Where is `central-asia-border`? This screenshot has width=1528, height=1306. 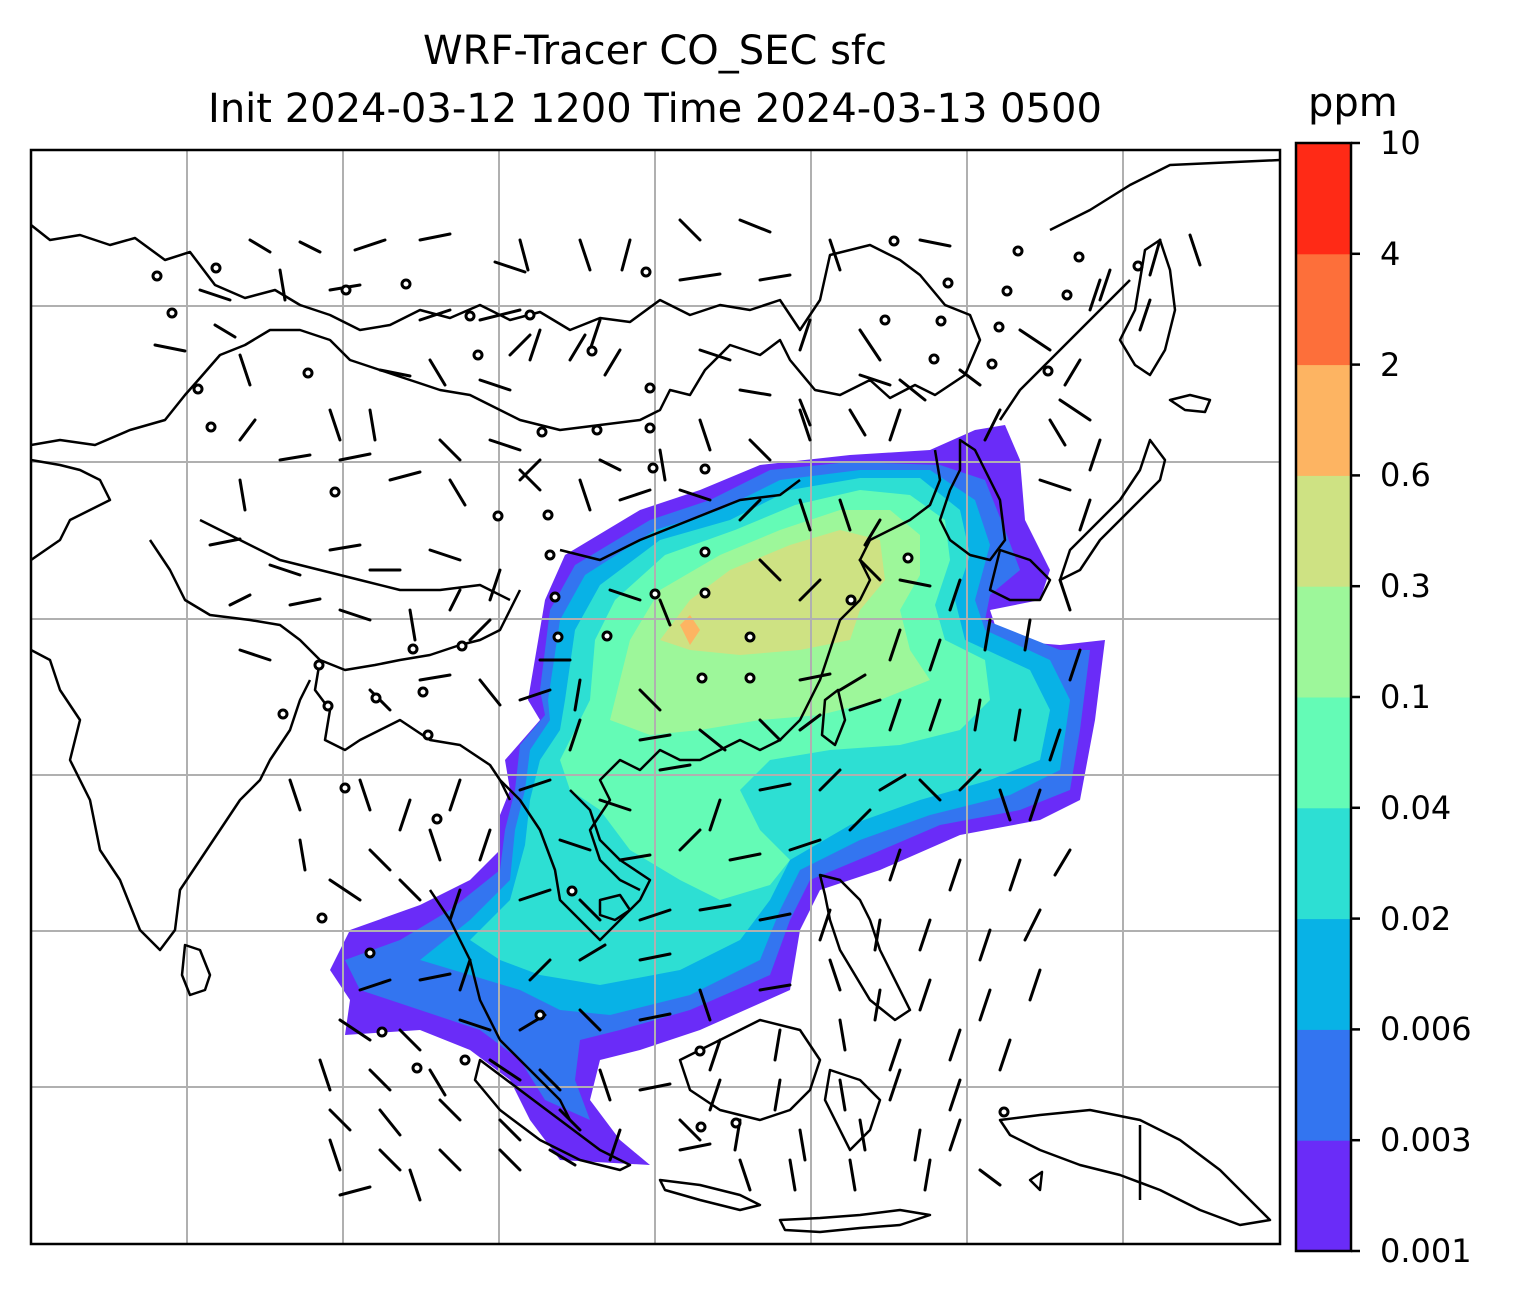 central-asia-border is located at coordinates (71, 510).